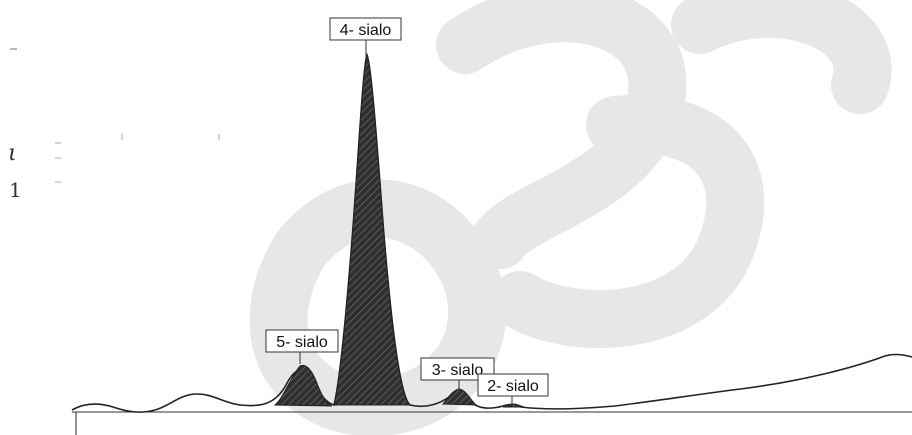 Image resolution: width=912 pixels, height=435 pixels. I want to click on peak-2-sialo-label: 2- sialo, so click(513, 386).